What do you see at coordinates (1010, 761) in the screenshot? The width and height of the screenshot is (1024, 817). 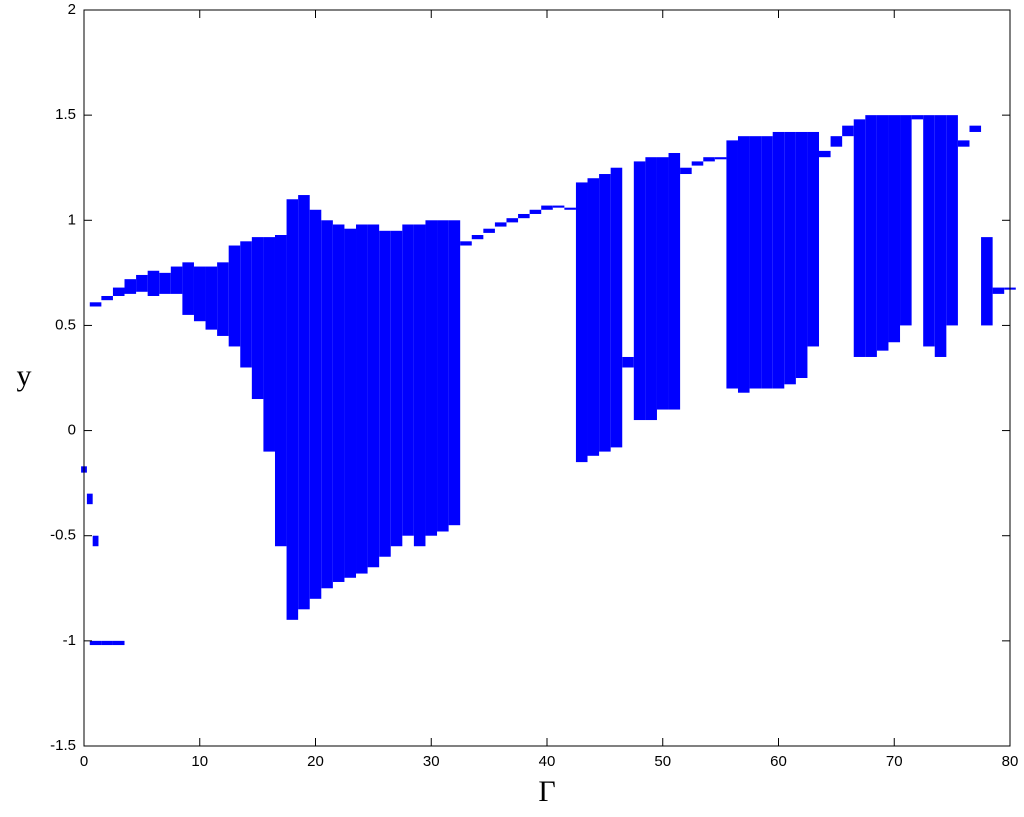 I see `x-tick-label: 80` at bounding box center [1010, 761].